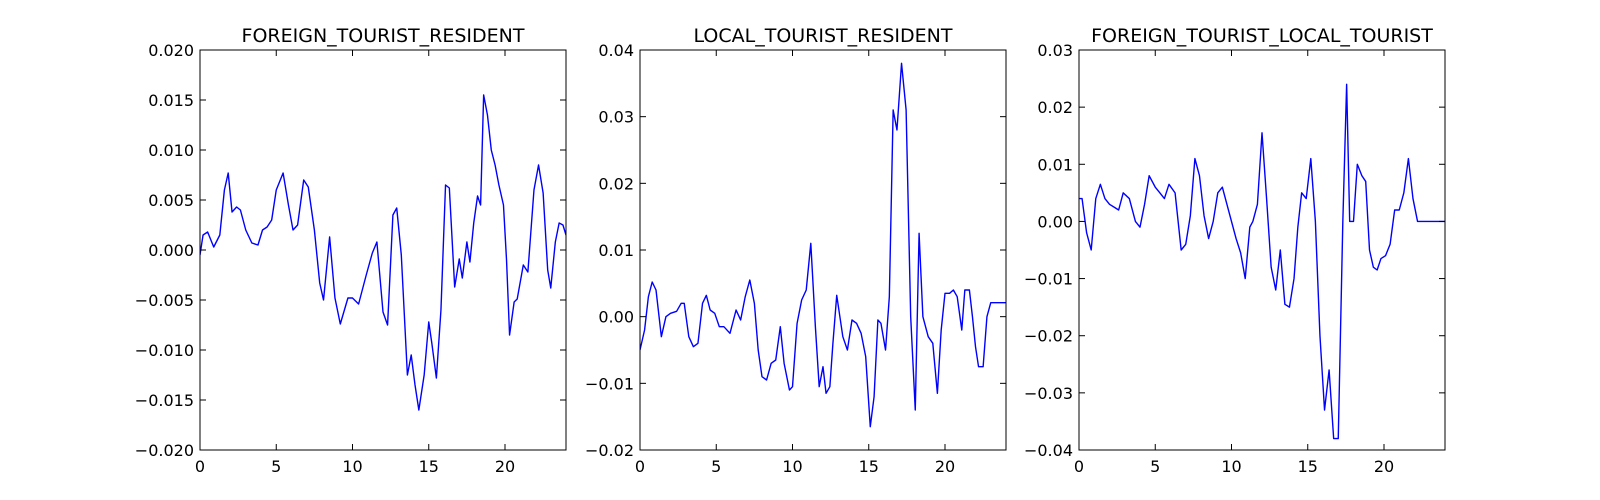 The width and height of the screenshot is (1600, 500). What do you see at coordinates (1048, 450) in the screenshot?
I see `y-tick-label: −0.04` at bounding box center [1048, 450].